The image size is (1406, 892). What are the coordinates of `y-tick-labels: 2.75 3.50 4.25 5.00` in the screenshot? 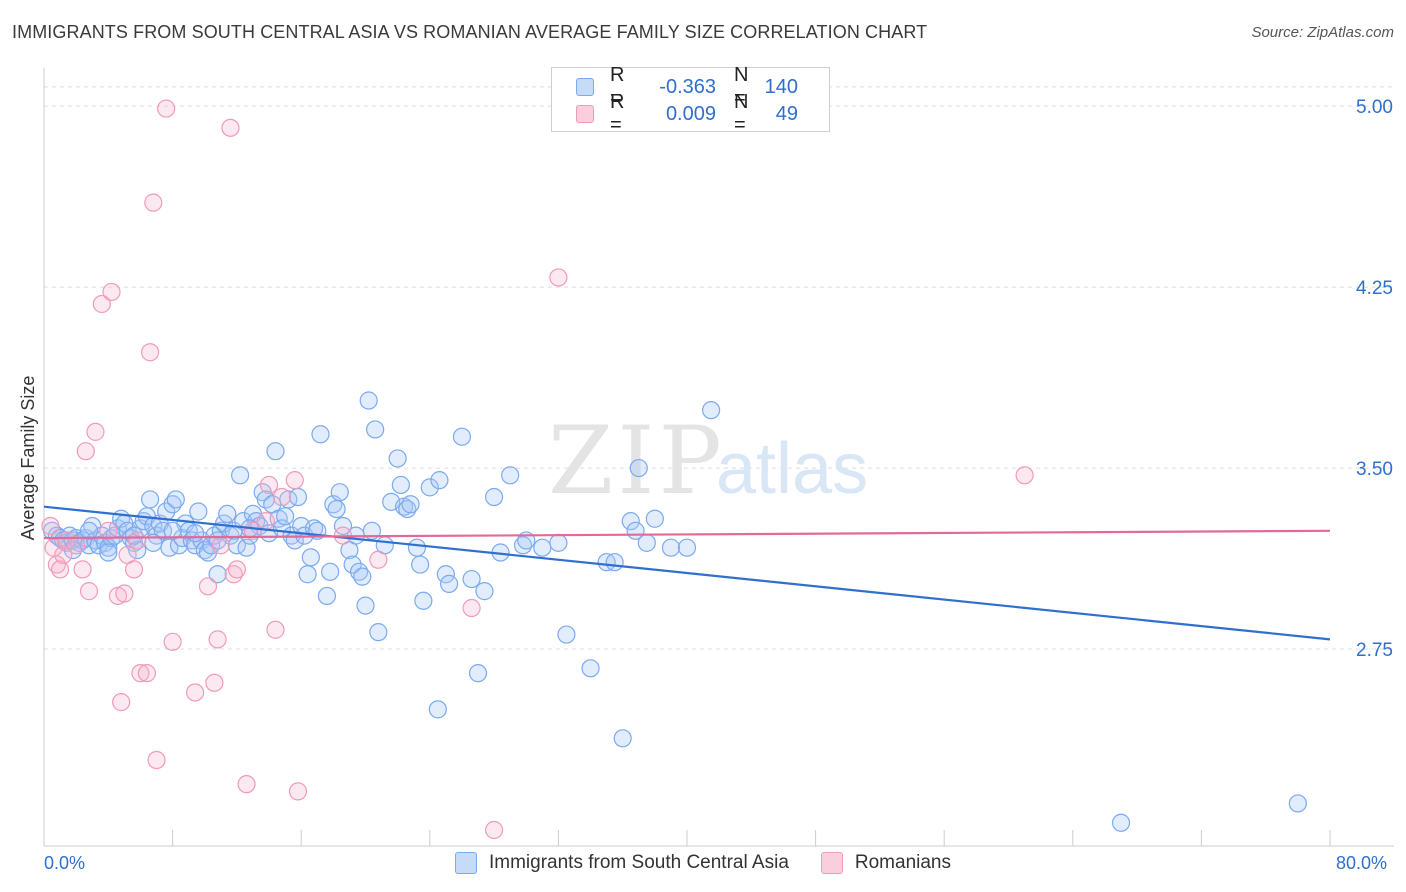 It's located at (1374, 379).